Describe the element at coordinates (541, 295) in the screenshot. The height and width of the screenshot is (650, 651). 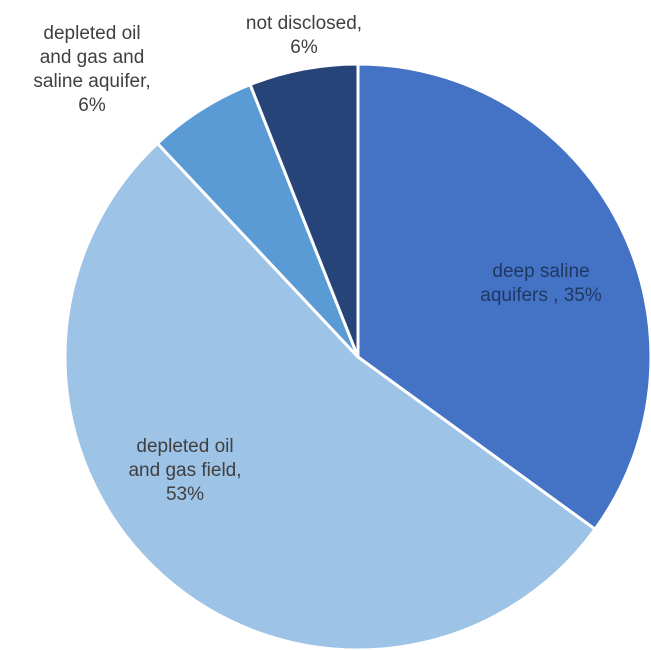
I see `pie-slice-label-line: aquifers , 35%` at that location.